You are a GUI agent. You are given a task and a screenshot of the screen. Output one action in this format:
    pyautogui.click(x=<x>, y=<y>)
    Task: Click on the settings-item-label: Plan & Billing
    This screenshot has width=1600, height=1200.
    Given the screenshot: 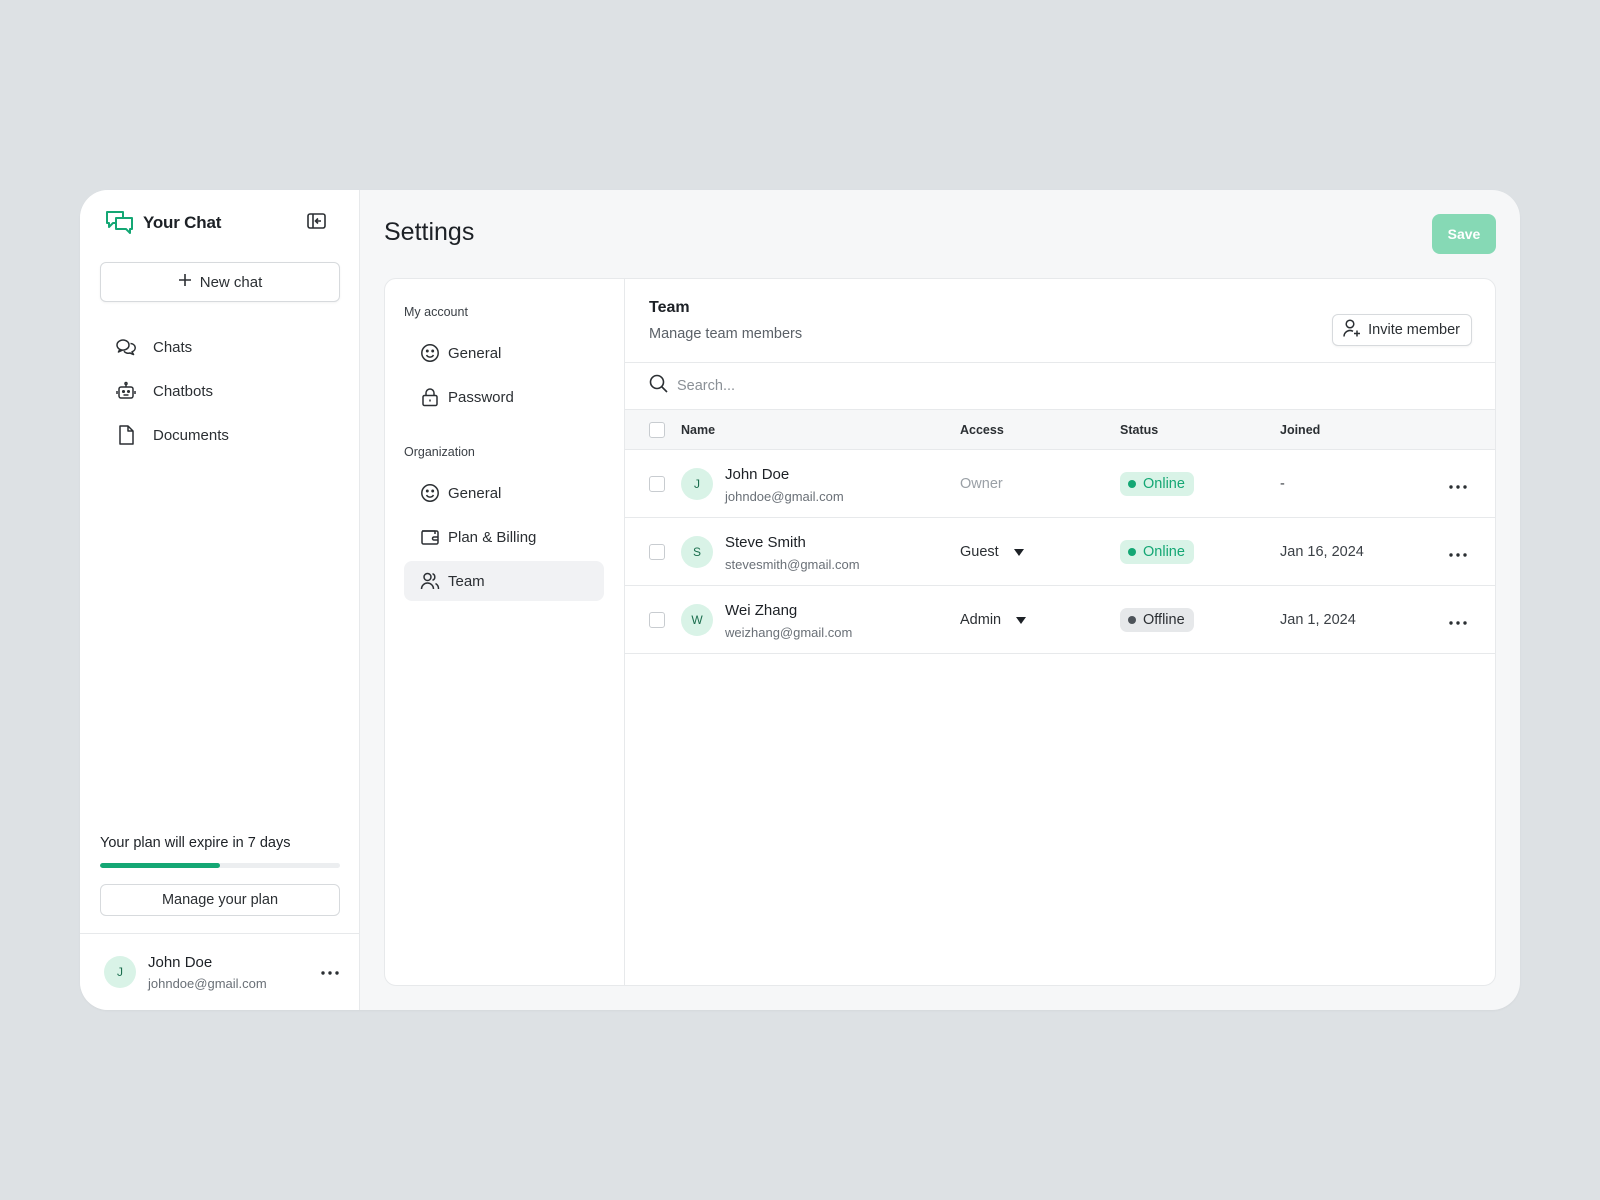 What is the action you would take?
    pyautogui.click(x=492, y=537)
    